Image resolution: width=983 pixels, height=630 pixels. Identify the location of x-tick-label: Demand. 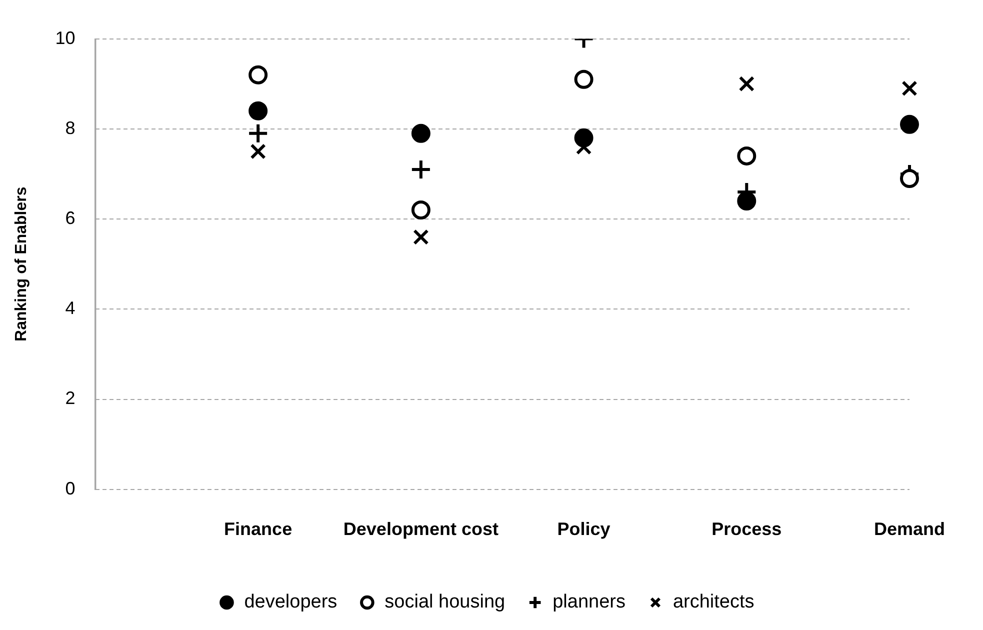
(909, 529).